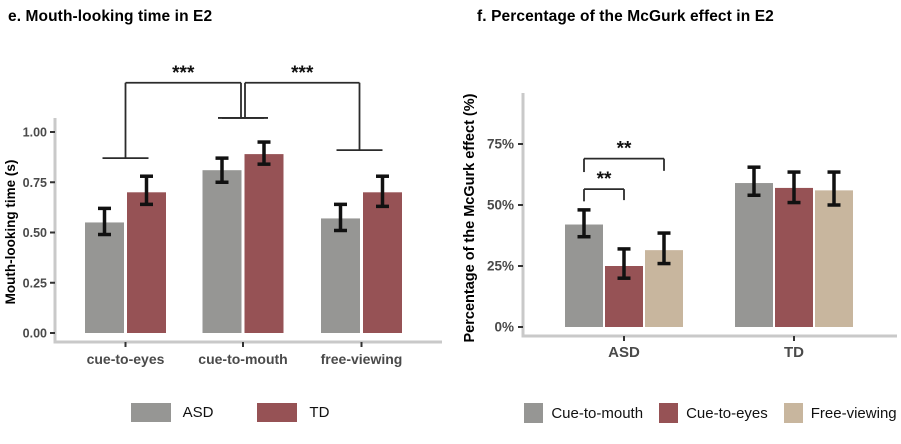 This screenshot has width=901, height=444. Describe the element at coordinates (625, 16) in the screenshot. I see `panel-f-title: f. Percentage of the McGurk effect in E2` at that location.